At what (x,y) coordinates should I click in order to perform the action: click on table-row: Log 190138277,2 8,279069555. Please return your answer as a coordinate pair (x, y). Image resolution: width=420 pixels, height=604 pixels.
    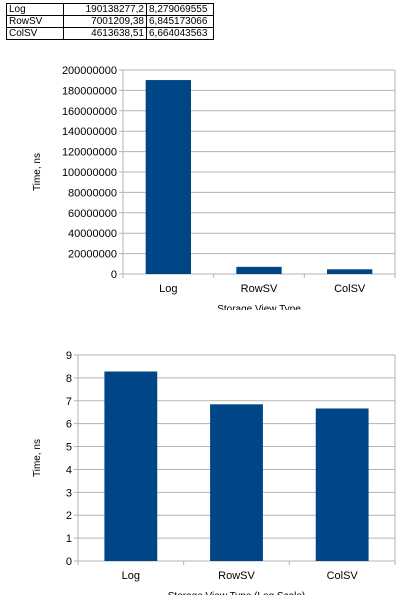
    Looking at the image, I should click on (110, 9).